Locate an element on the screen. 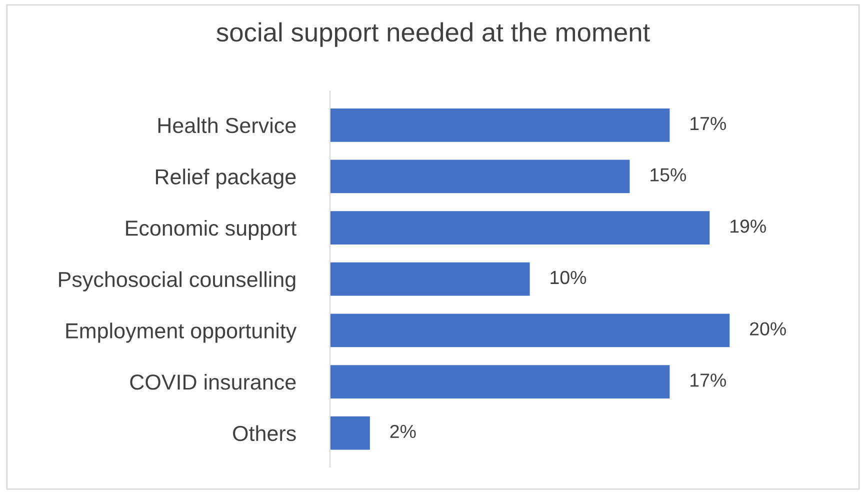  y-tick-label: Others is located at coordinates (264, 433).